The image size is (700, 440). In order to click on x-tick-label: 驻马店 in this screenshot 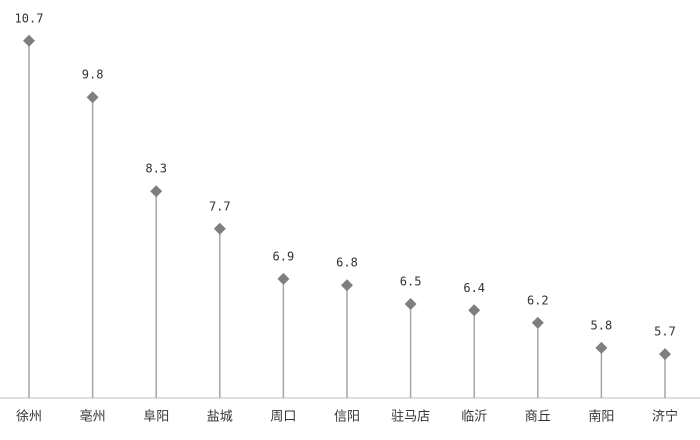, I will do `click(410, 417)`.